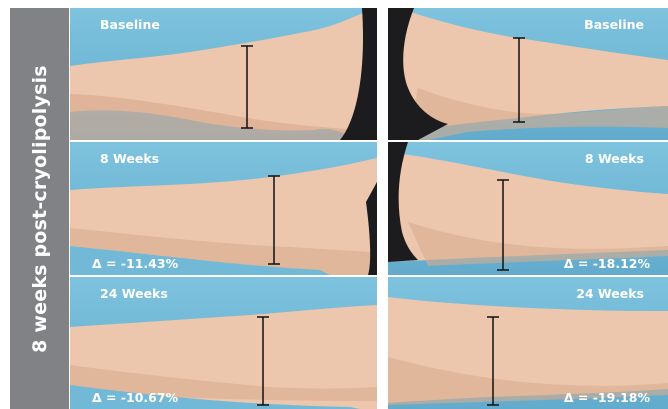 The image size is (668, 409). I want to click on panel-8-weeks-left: 8 Weeks Δ = -11.43%, so click(223, 208).